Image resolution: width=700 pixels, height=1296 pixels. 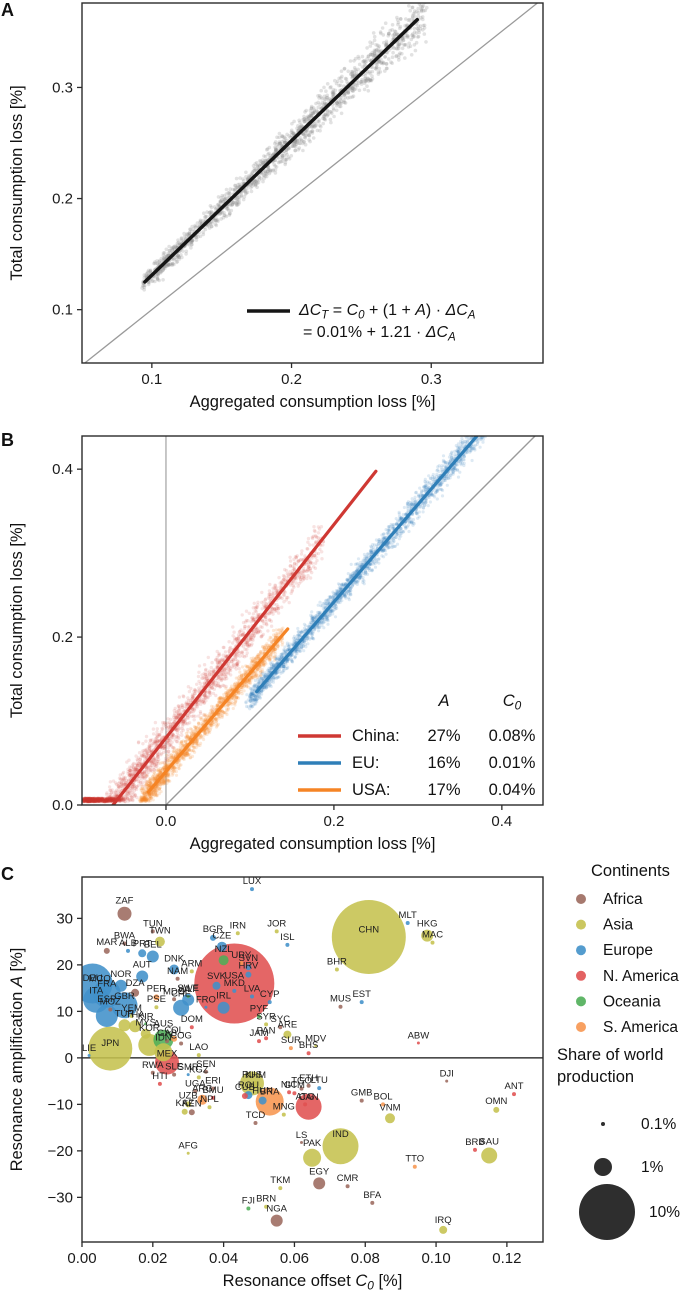 What do you see at coordinates (152, 956) in the screenshot?
I see `bubble-BEL` at bounding box center [152, 956].